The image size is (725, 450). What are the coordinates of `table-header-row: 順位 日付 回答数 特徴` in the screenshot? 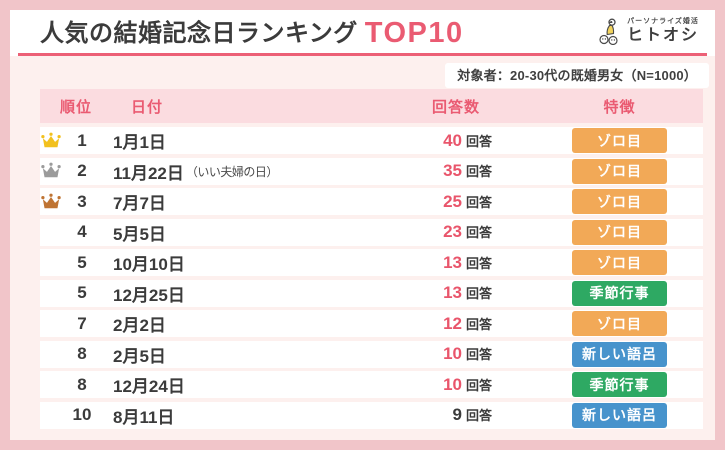 It's located at (371, 106).